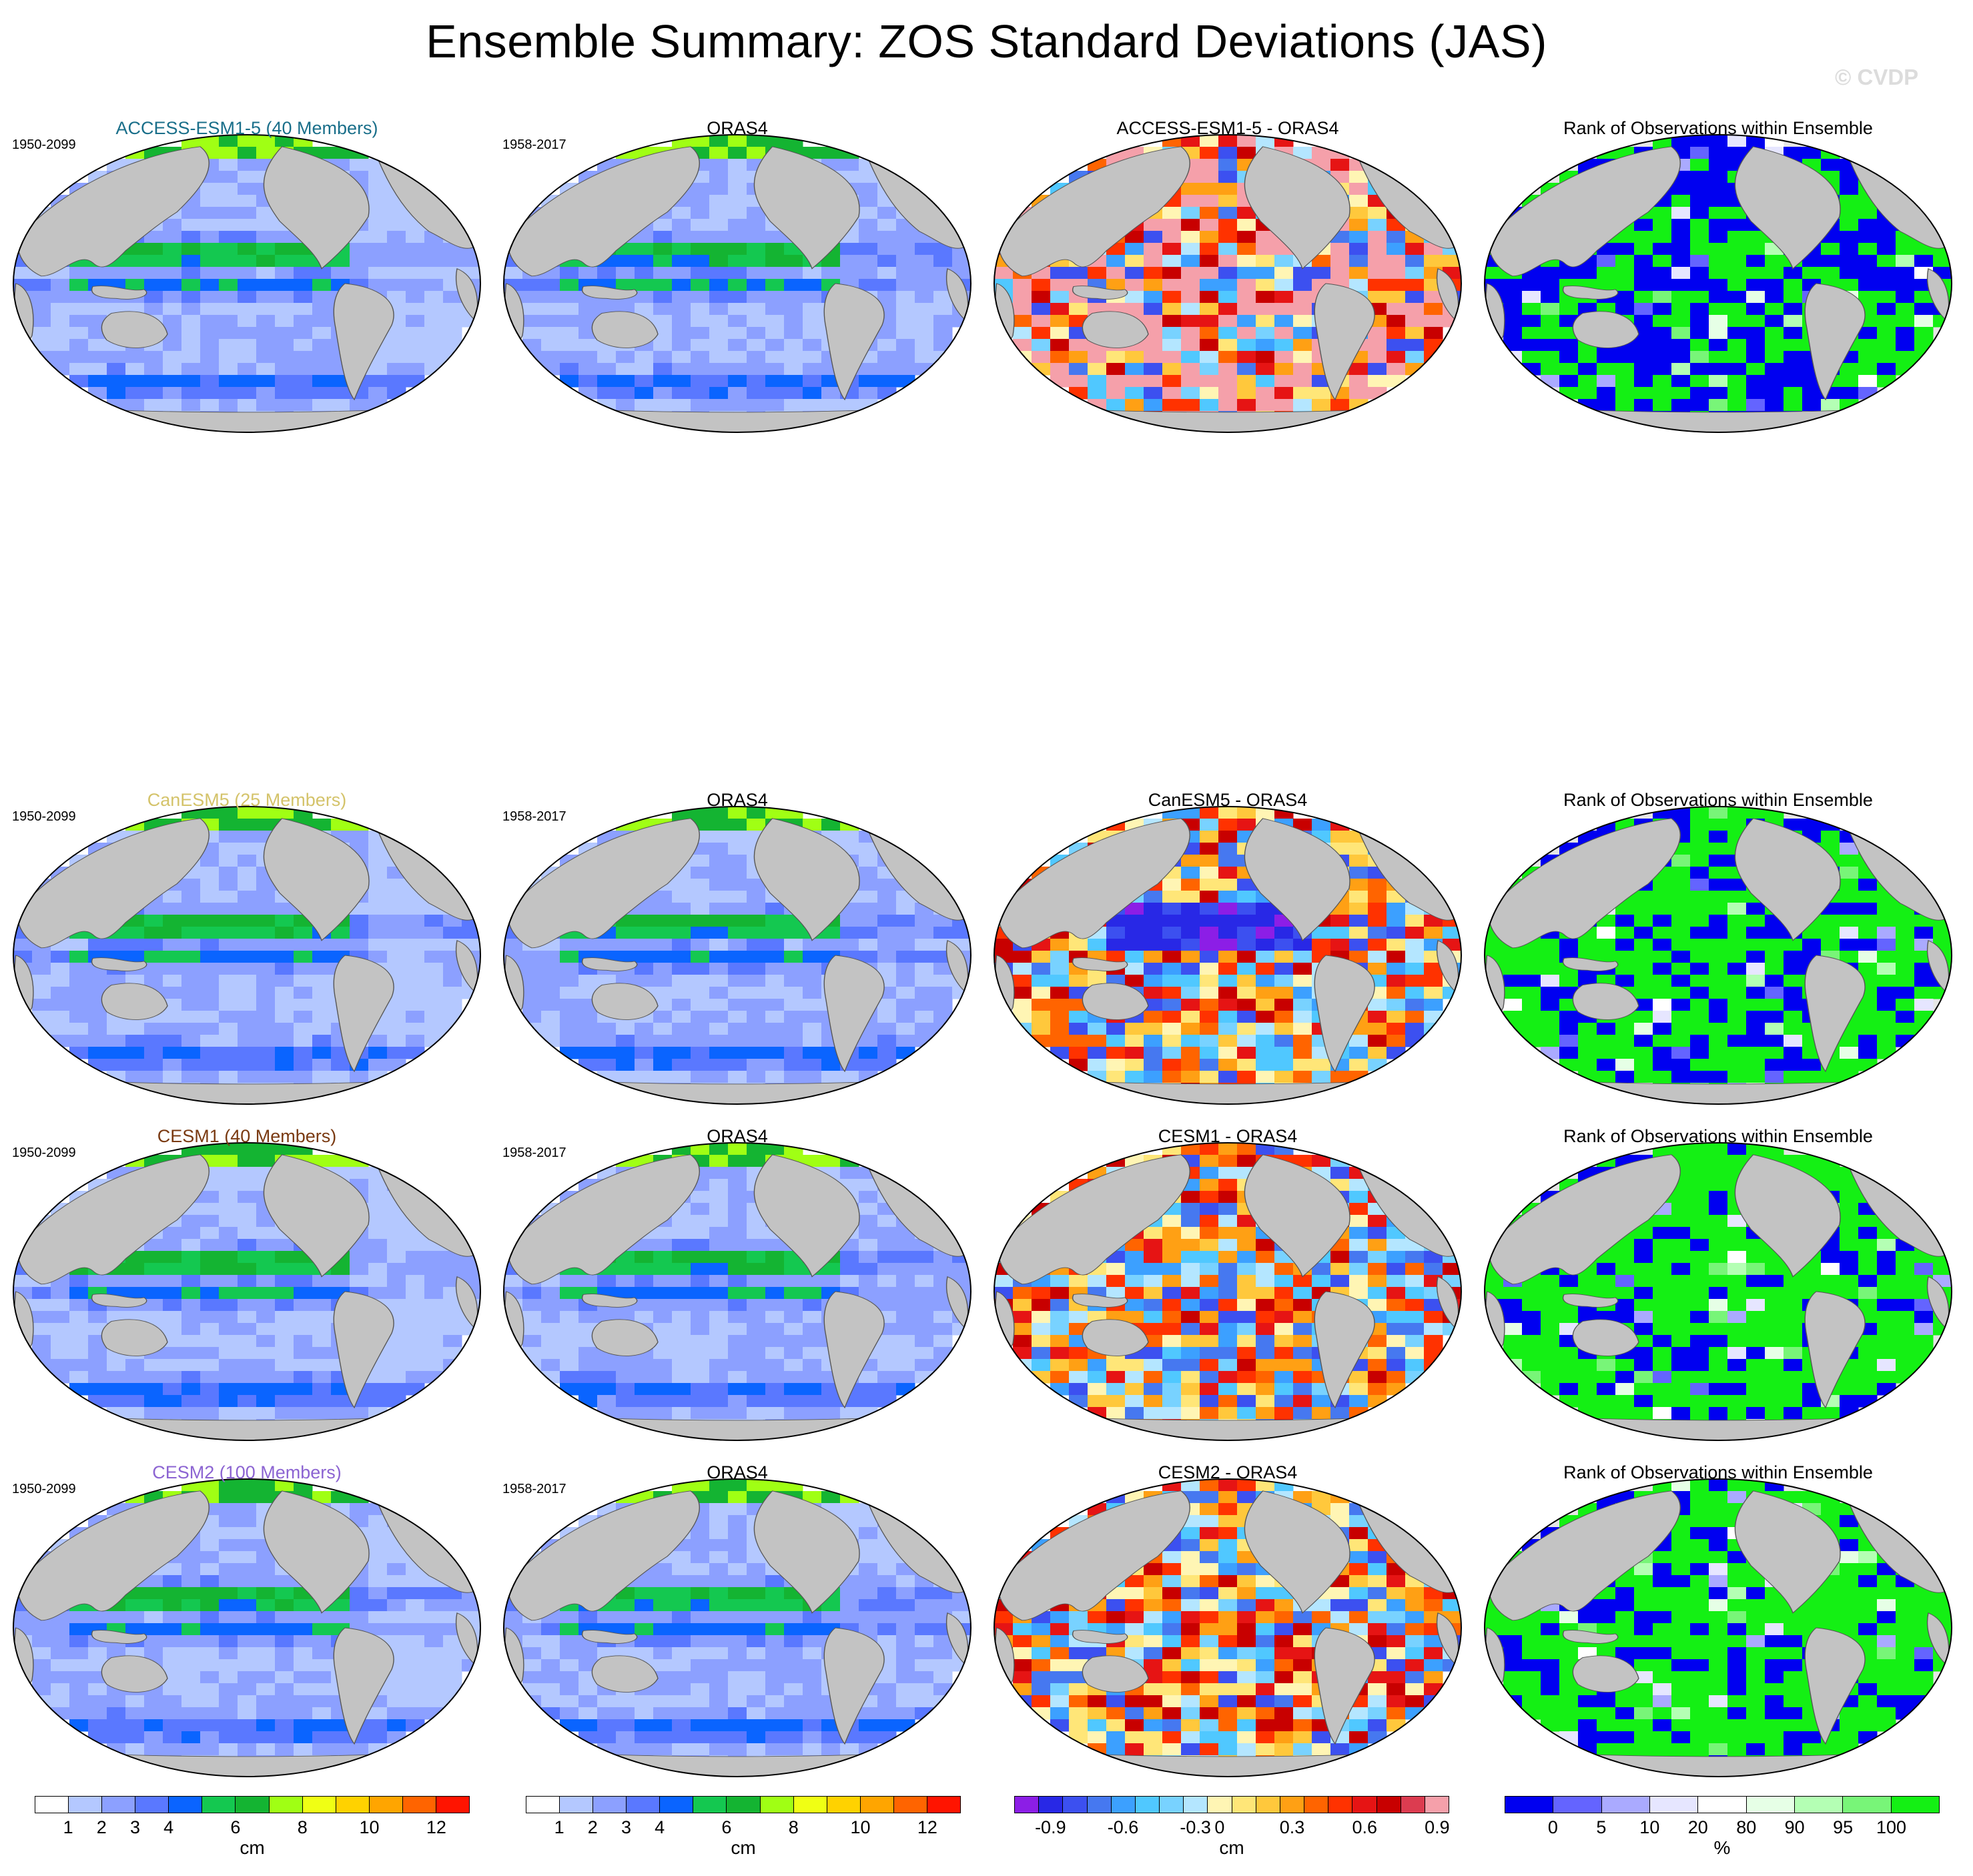 This screenshot has width=1973, height=1876. I want to click on panel-title-std: CESM2 (100 Members), so click(247, 1472).